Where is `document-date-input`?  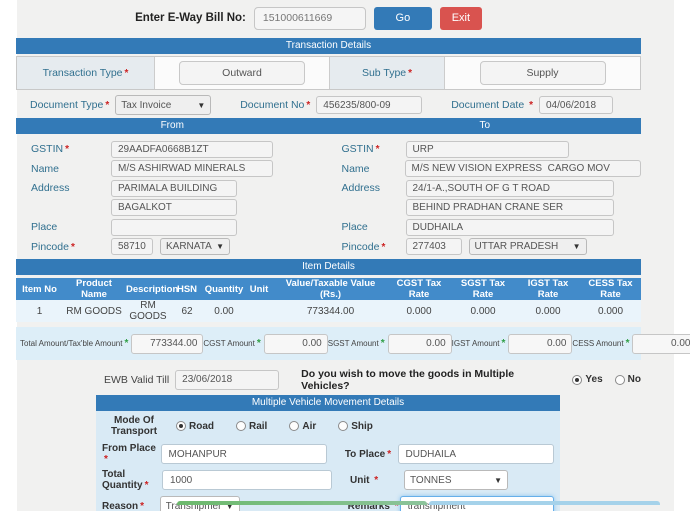 document-date-input is located at coordinates (576, 105).